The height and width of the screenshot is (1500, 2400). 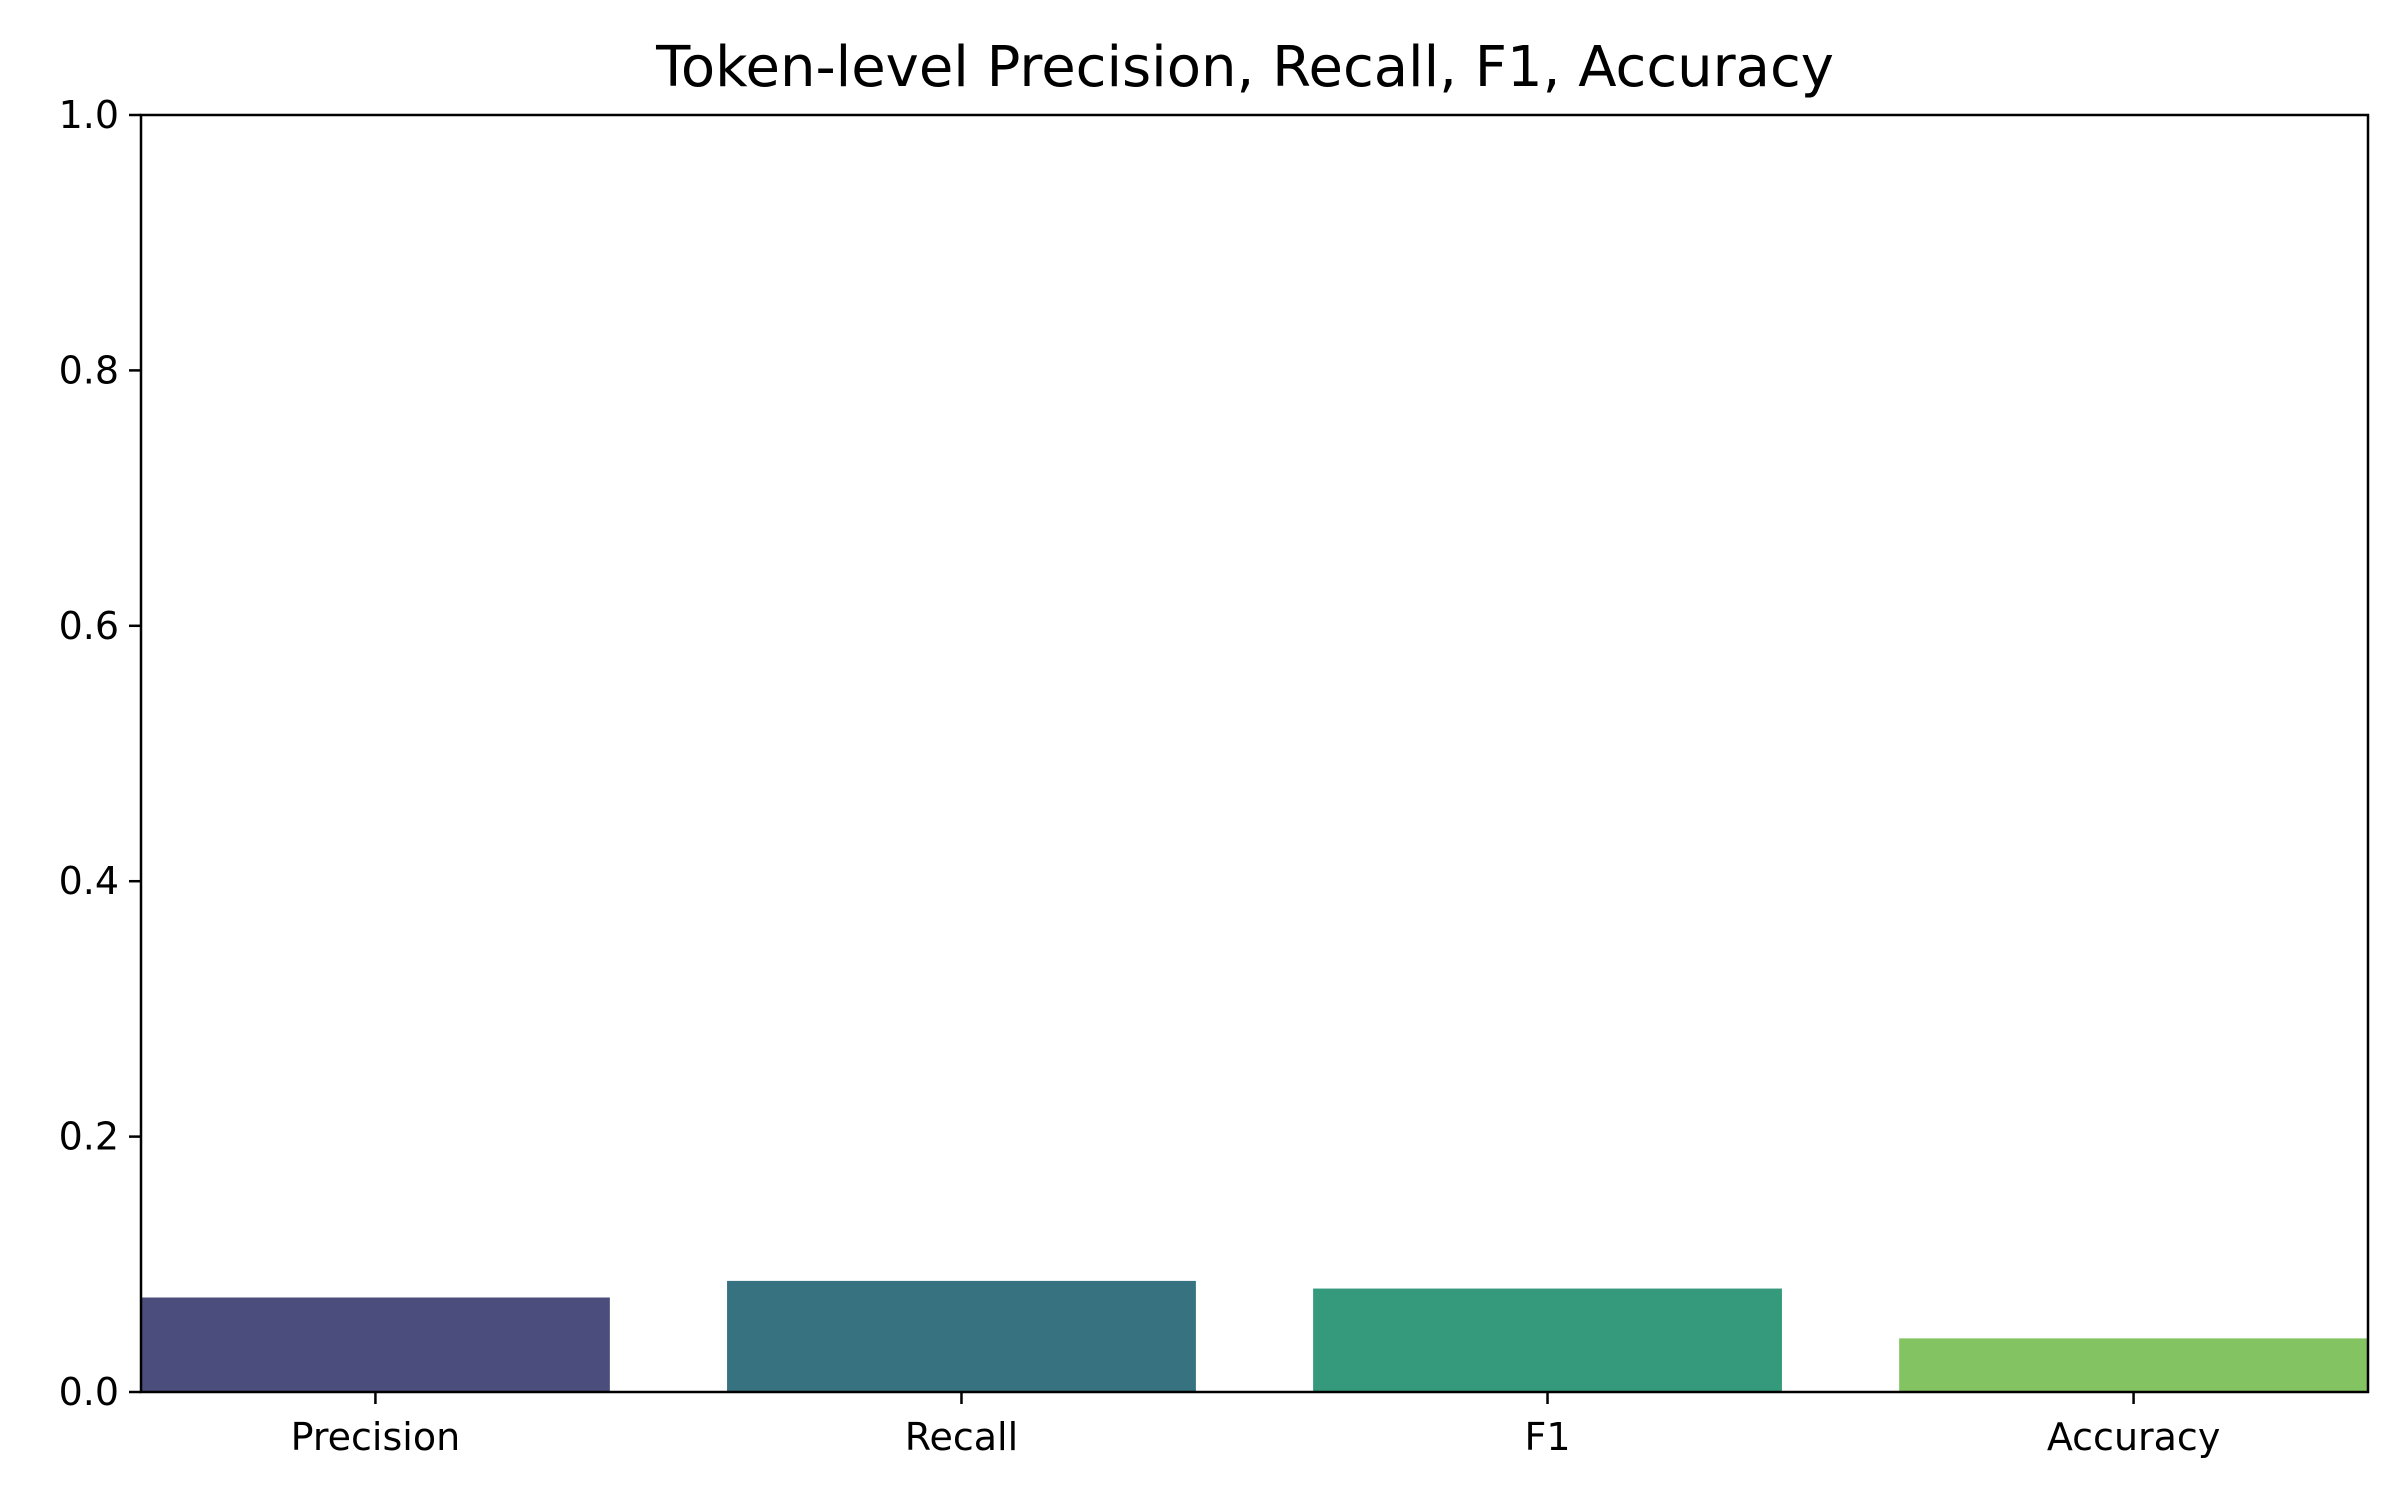 What do you see at coordinates (1548, 1437) in the screenshot?
I see `x-tick-label: F1` at bounding box center [1548, 1437].